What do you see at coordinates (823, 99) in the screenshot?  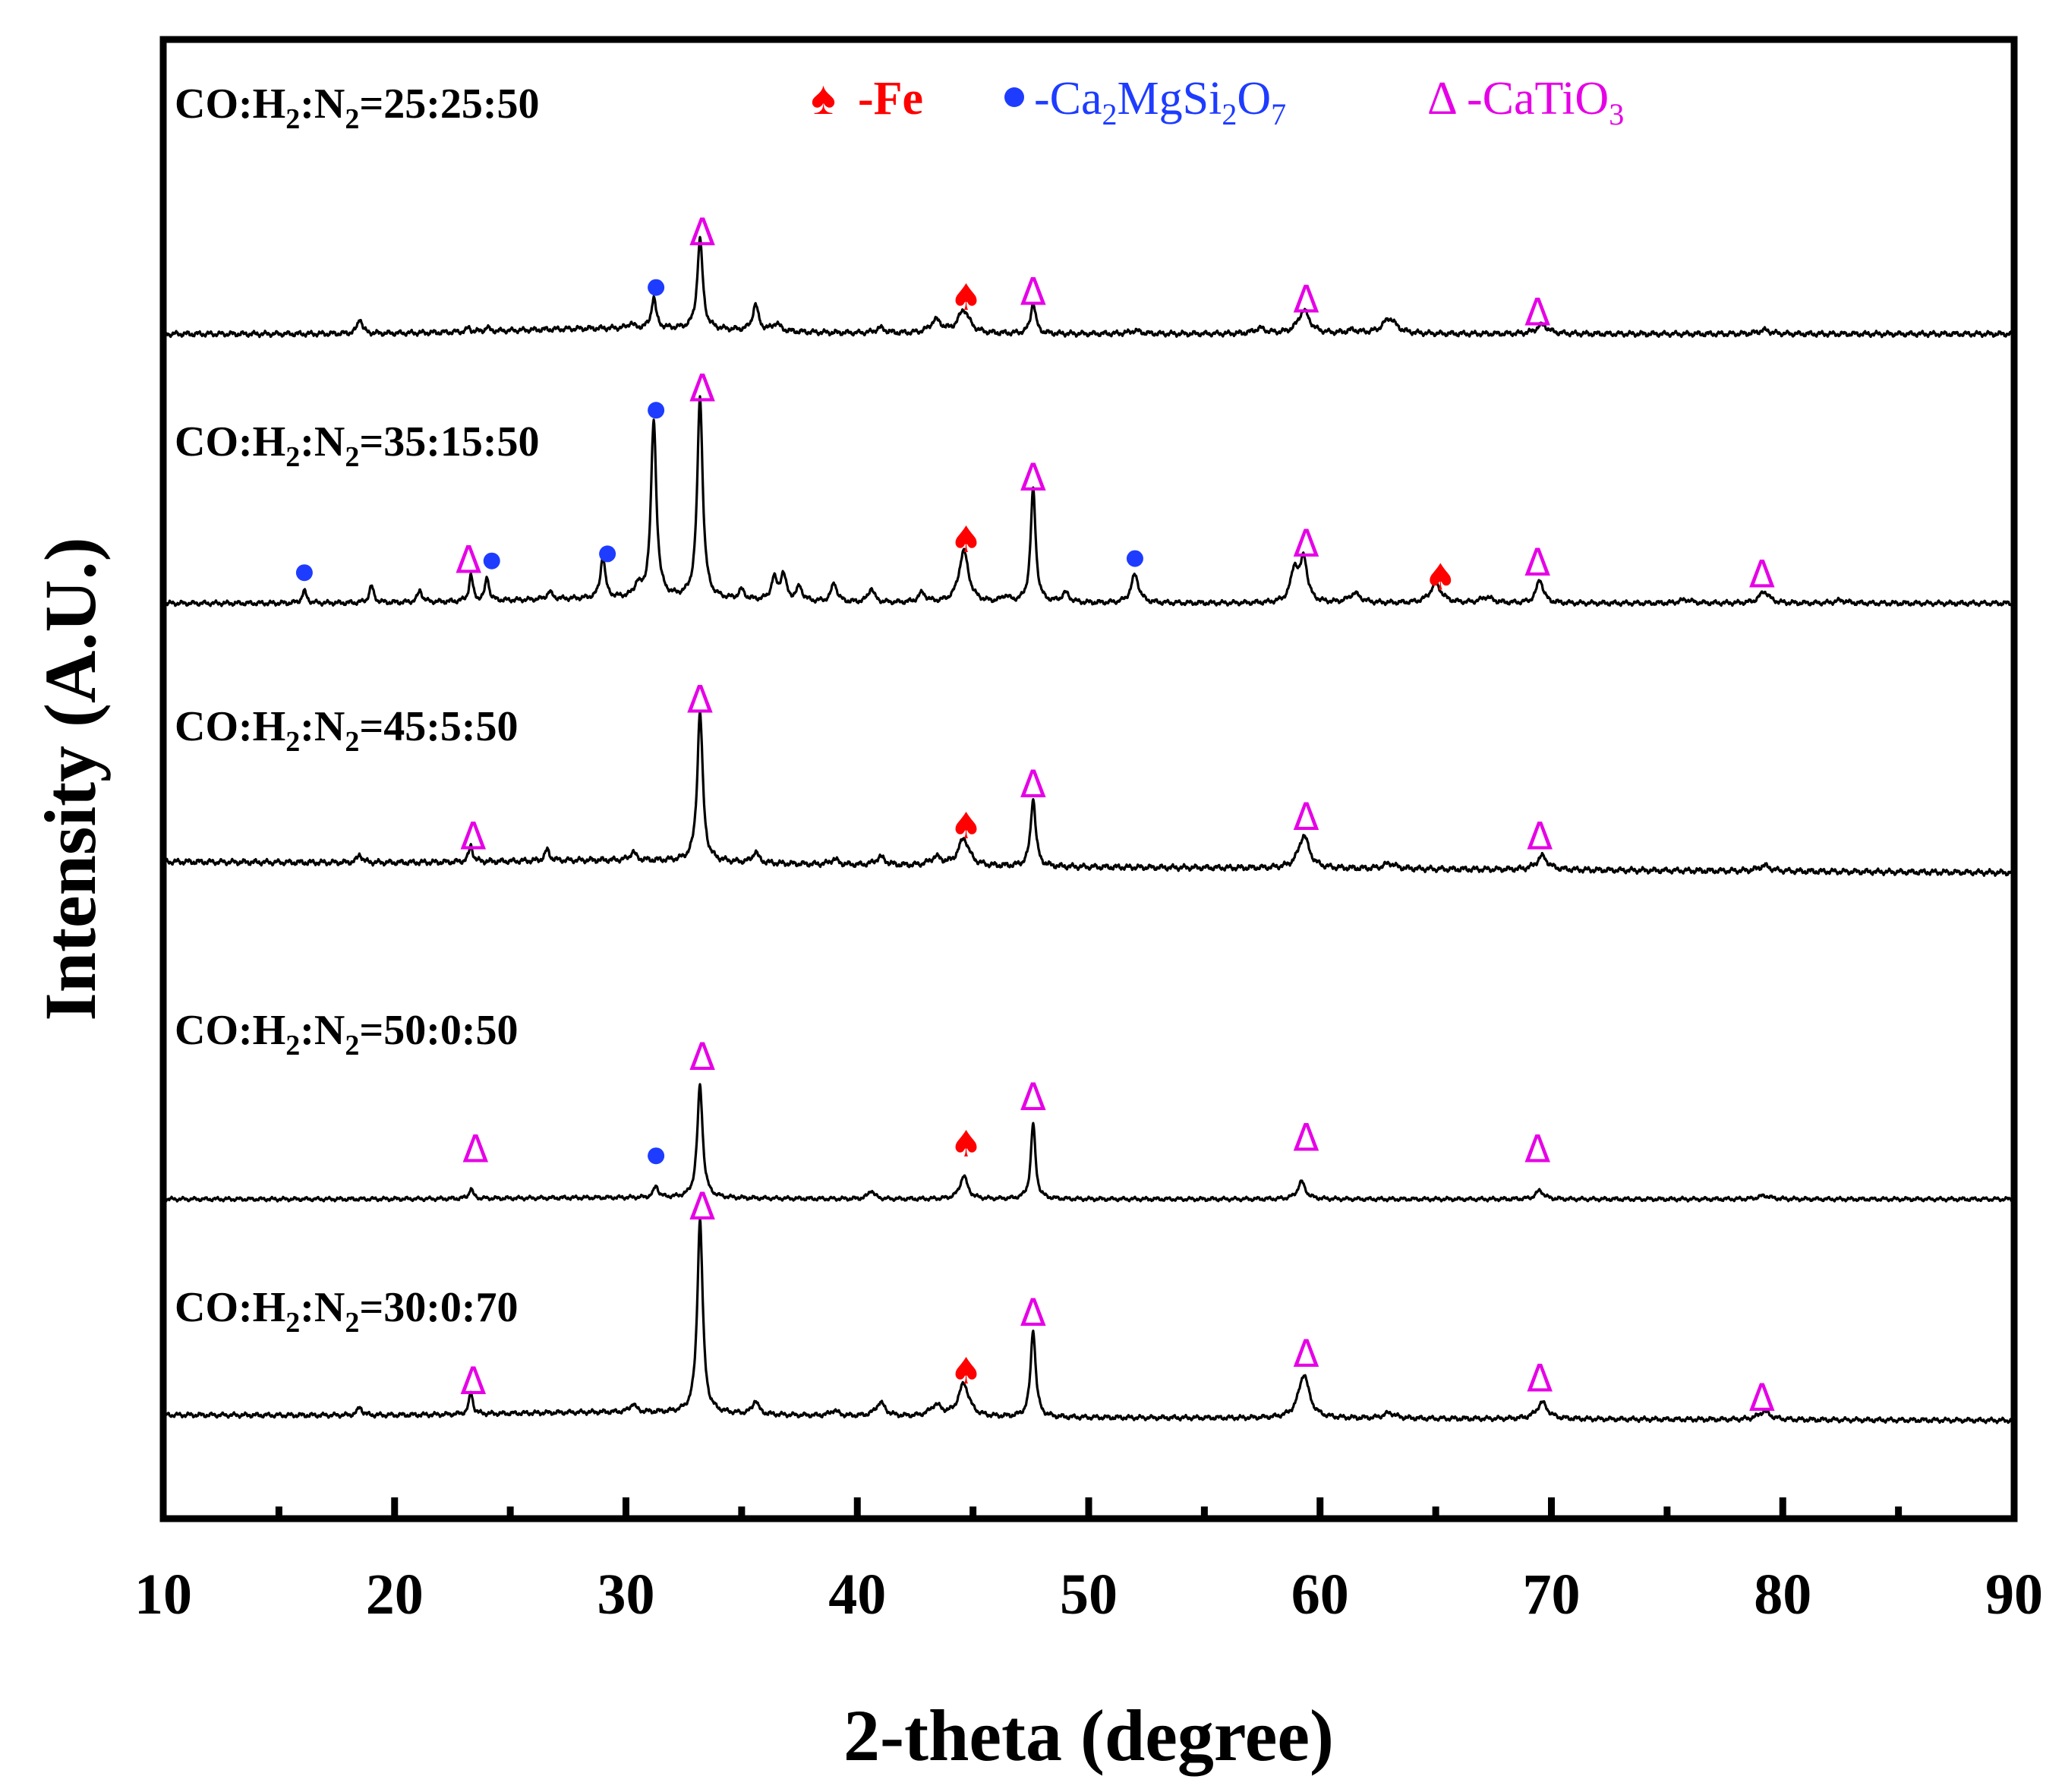 I see `legend-fe-symbol: ♠` at bounding box center [823, 99].